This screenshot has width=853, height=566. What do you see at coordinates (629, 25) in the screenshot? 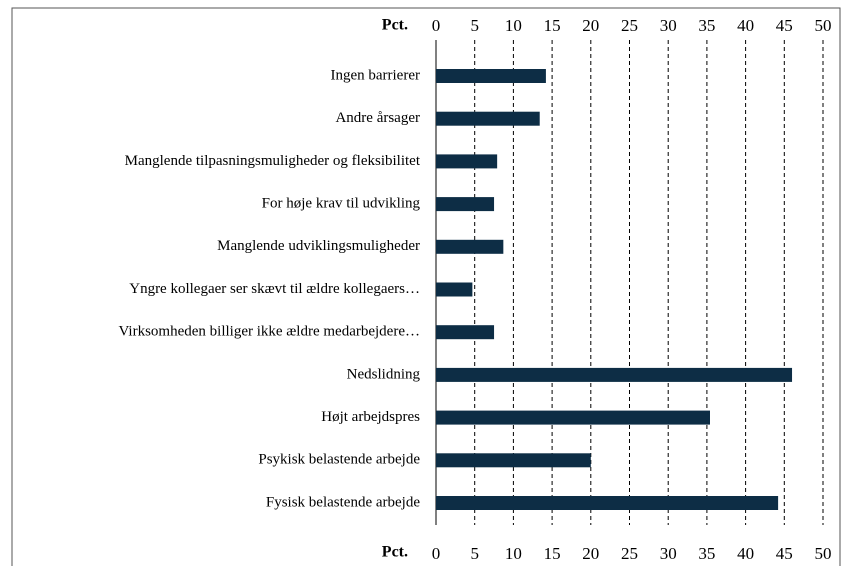
I see `x-tick-label-top: 25` at bounding box center [629, 25].